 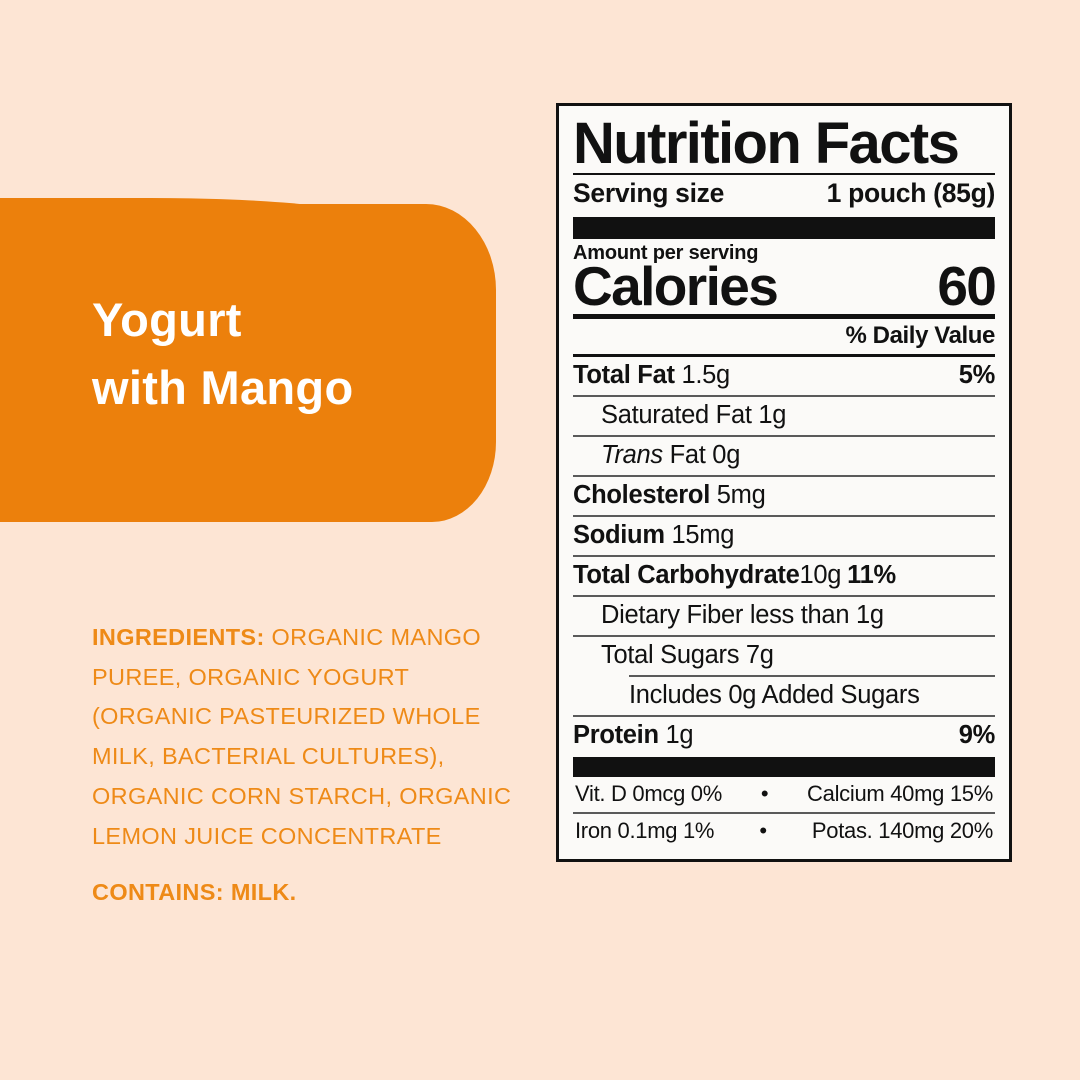 What do you see at coordinates (702, 374) in the screenshot?
I see `total-fat-amount: 1.5g` at bounding box center [702, 374].